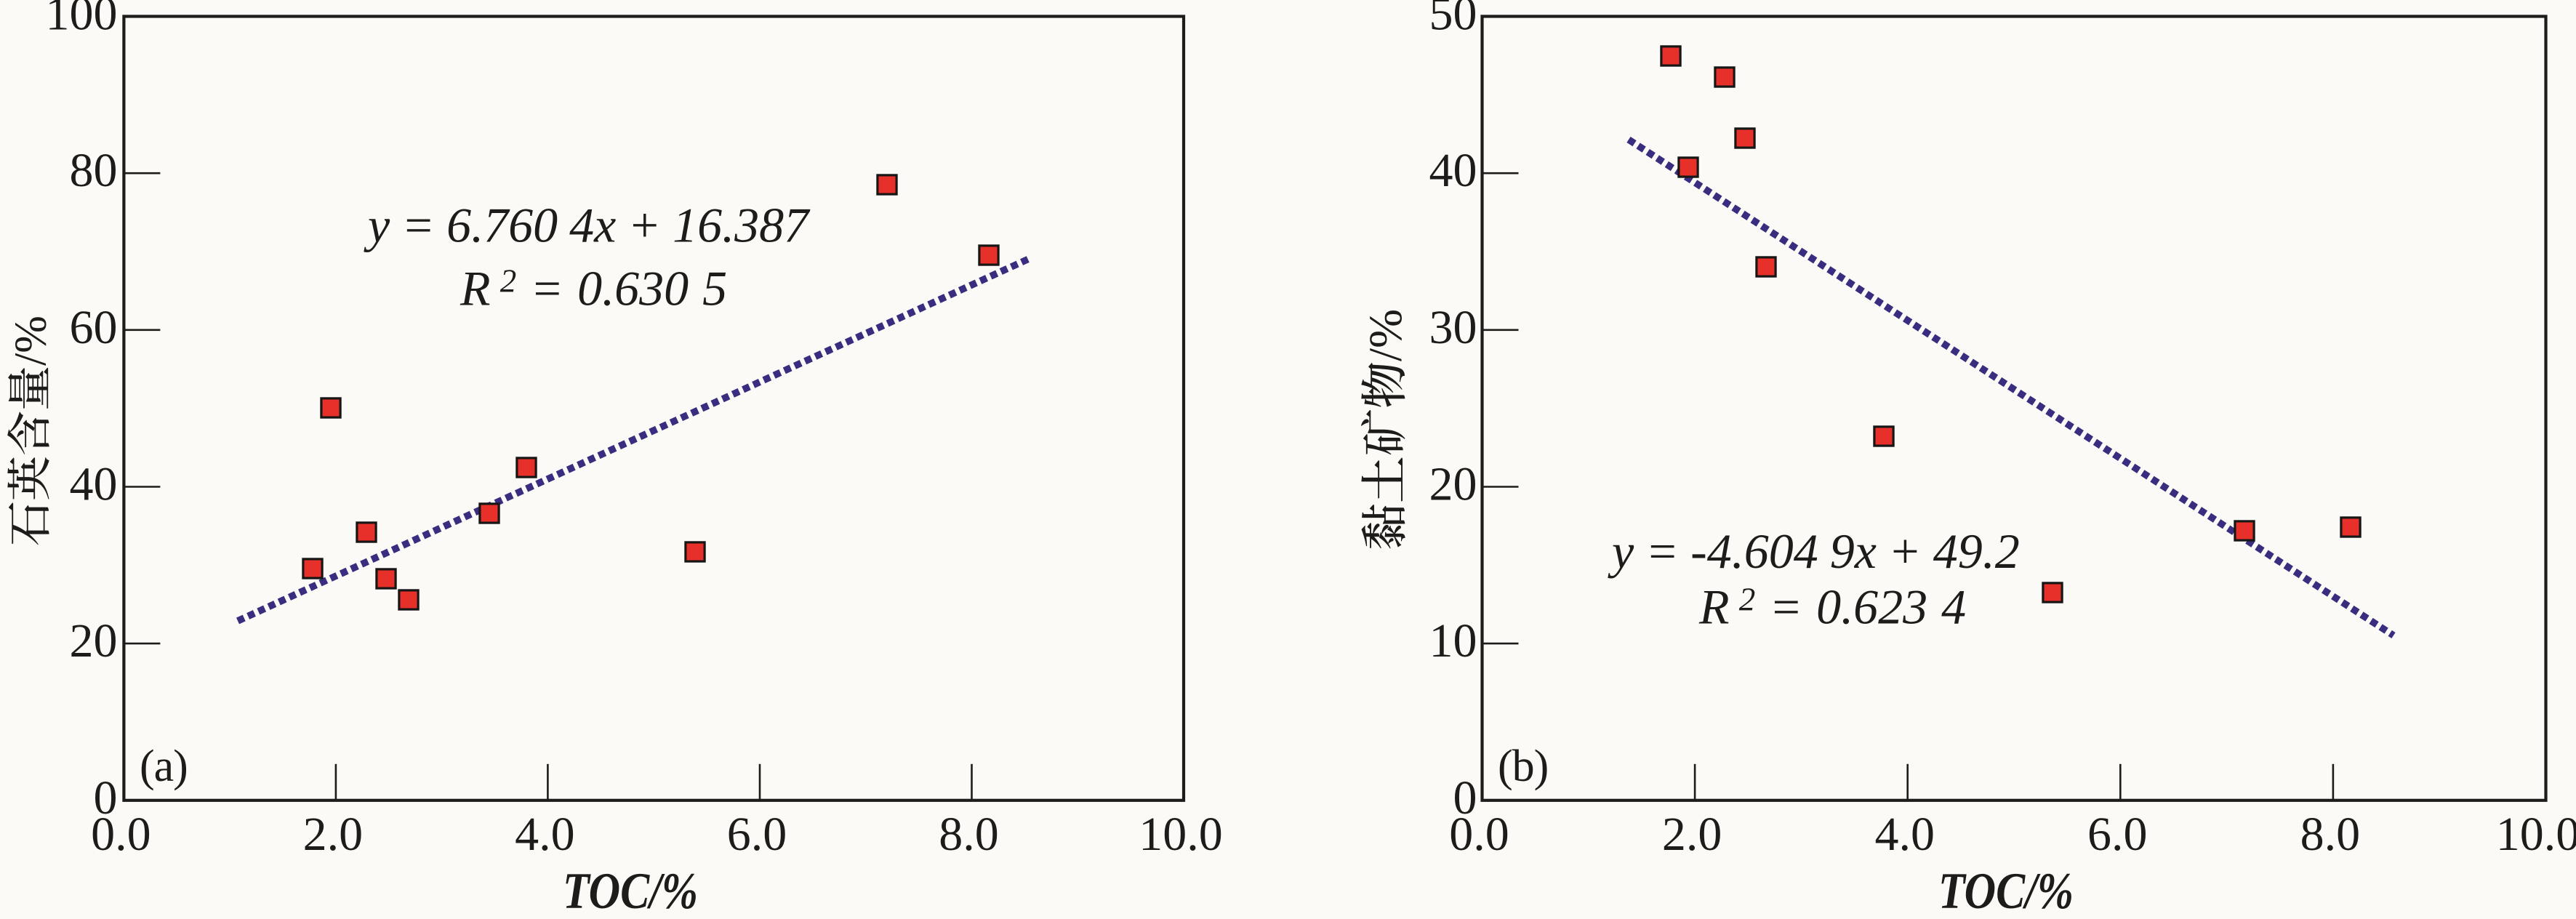 The width and height of the screenshot is (2576, 919). I want to click on svg-text: 60, so click(94, 327).